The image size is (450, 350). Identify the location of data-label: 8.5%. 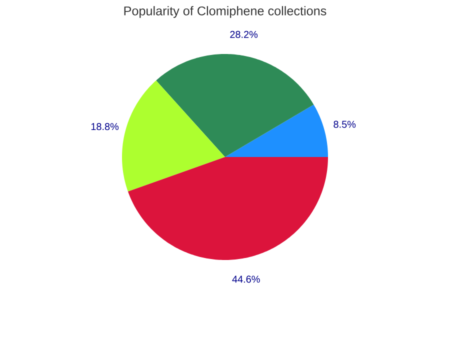
(345, 124).